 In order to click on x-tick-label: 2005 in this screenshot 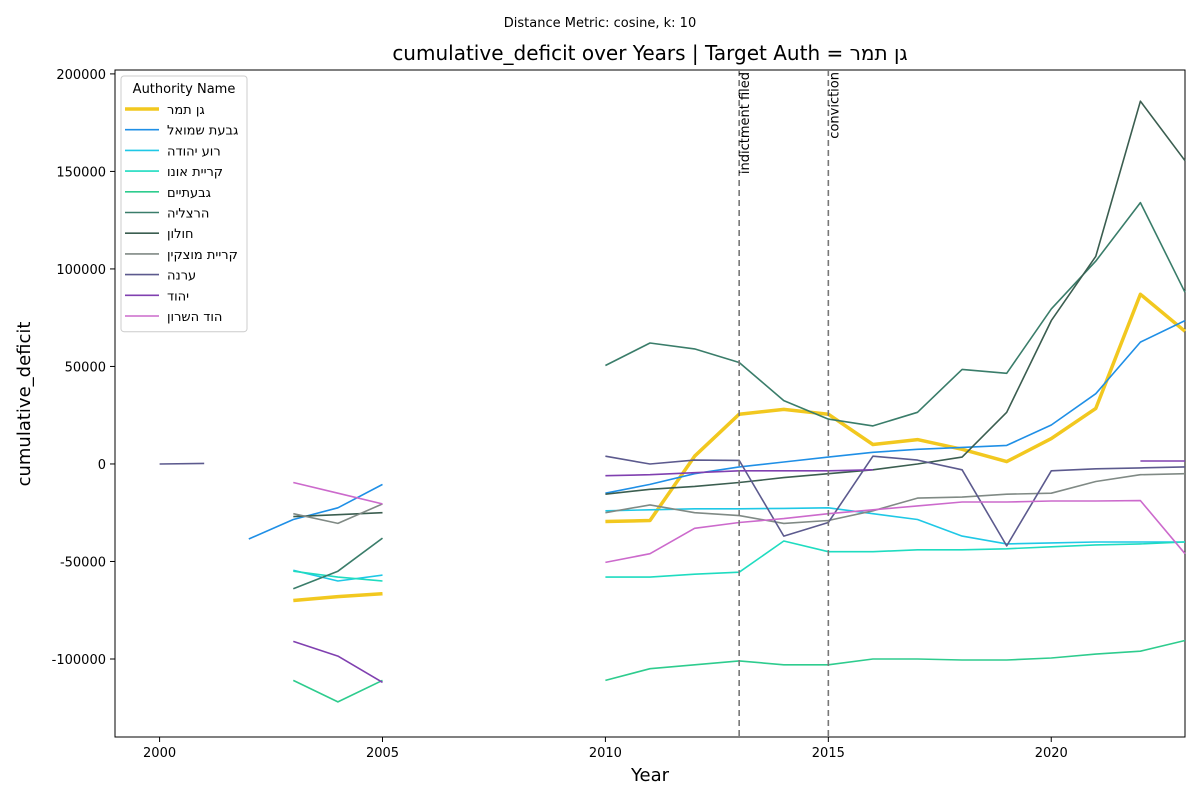, I will do `click(382, 753)`.